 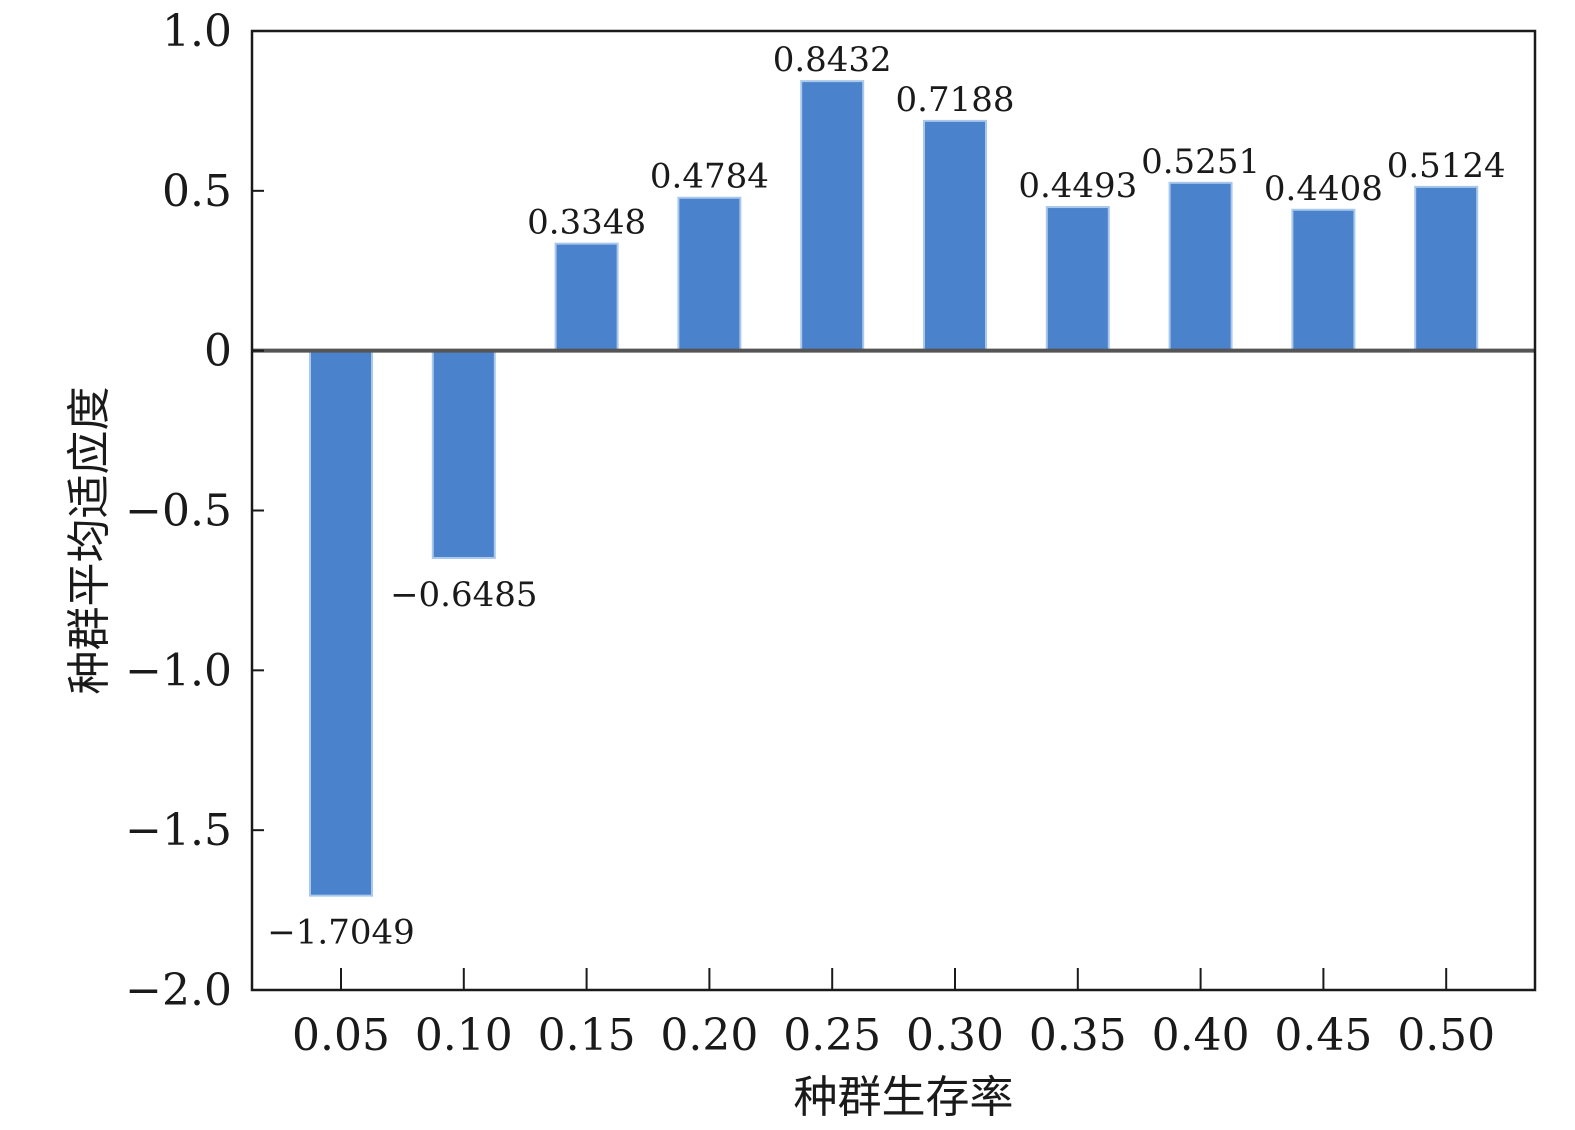 I want to click on data-label-0.40: 0.5251, so click(x=1200, y=162).